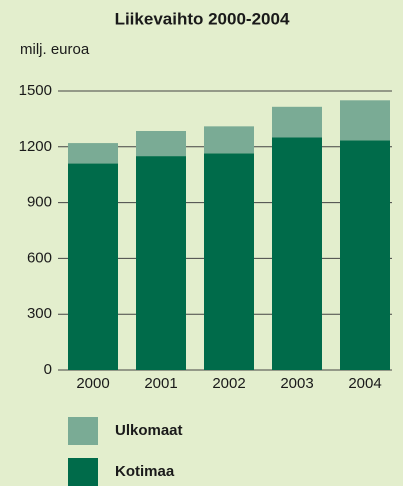 The width and height of the screenshot is (403, 486). What do you see at coordinates (92, 383) in the screenshot?
I see `x-tick-label: 2000` at bounding box center [92, 383].